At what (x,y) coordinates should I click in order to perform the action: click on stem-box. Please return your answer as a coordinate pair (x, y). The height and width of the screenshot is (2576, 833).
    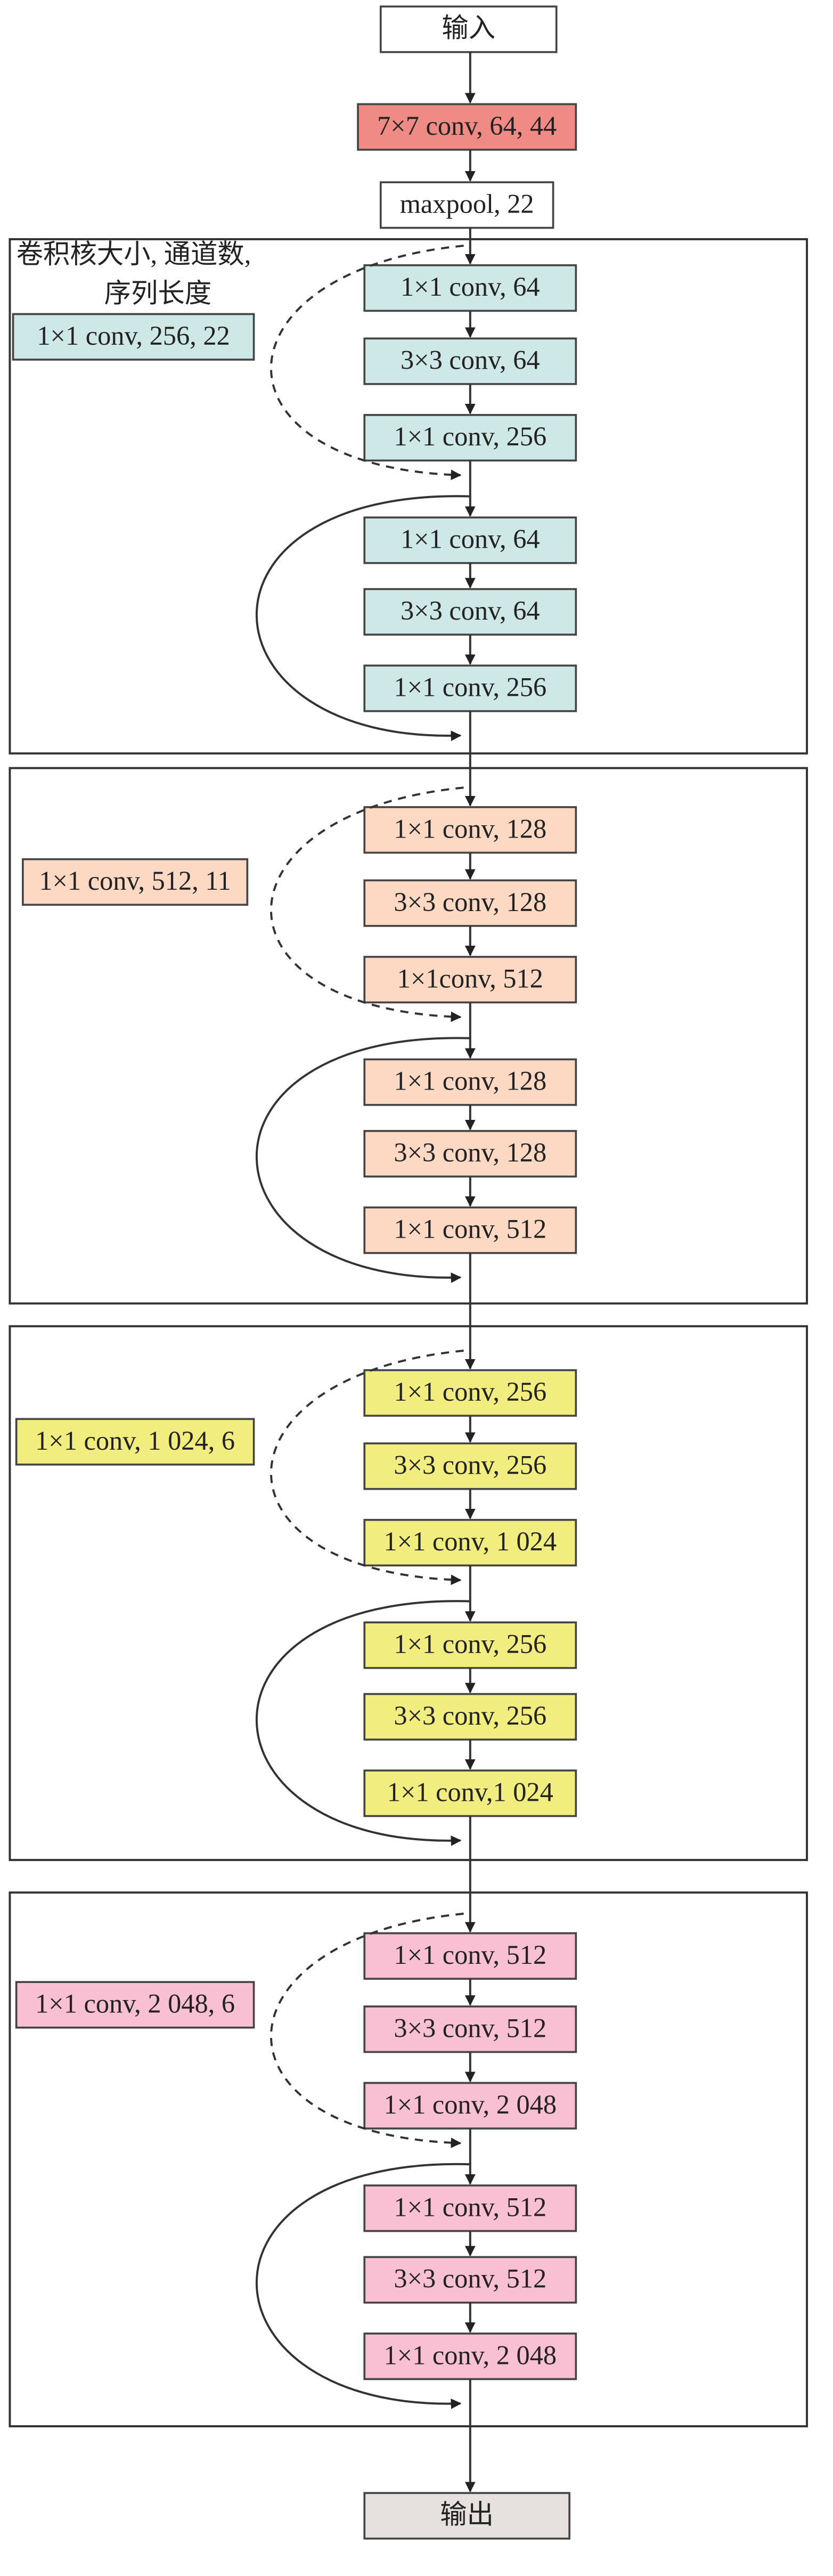
    Looking at the image, I should click on (467, 127).